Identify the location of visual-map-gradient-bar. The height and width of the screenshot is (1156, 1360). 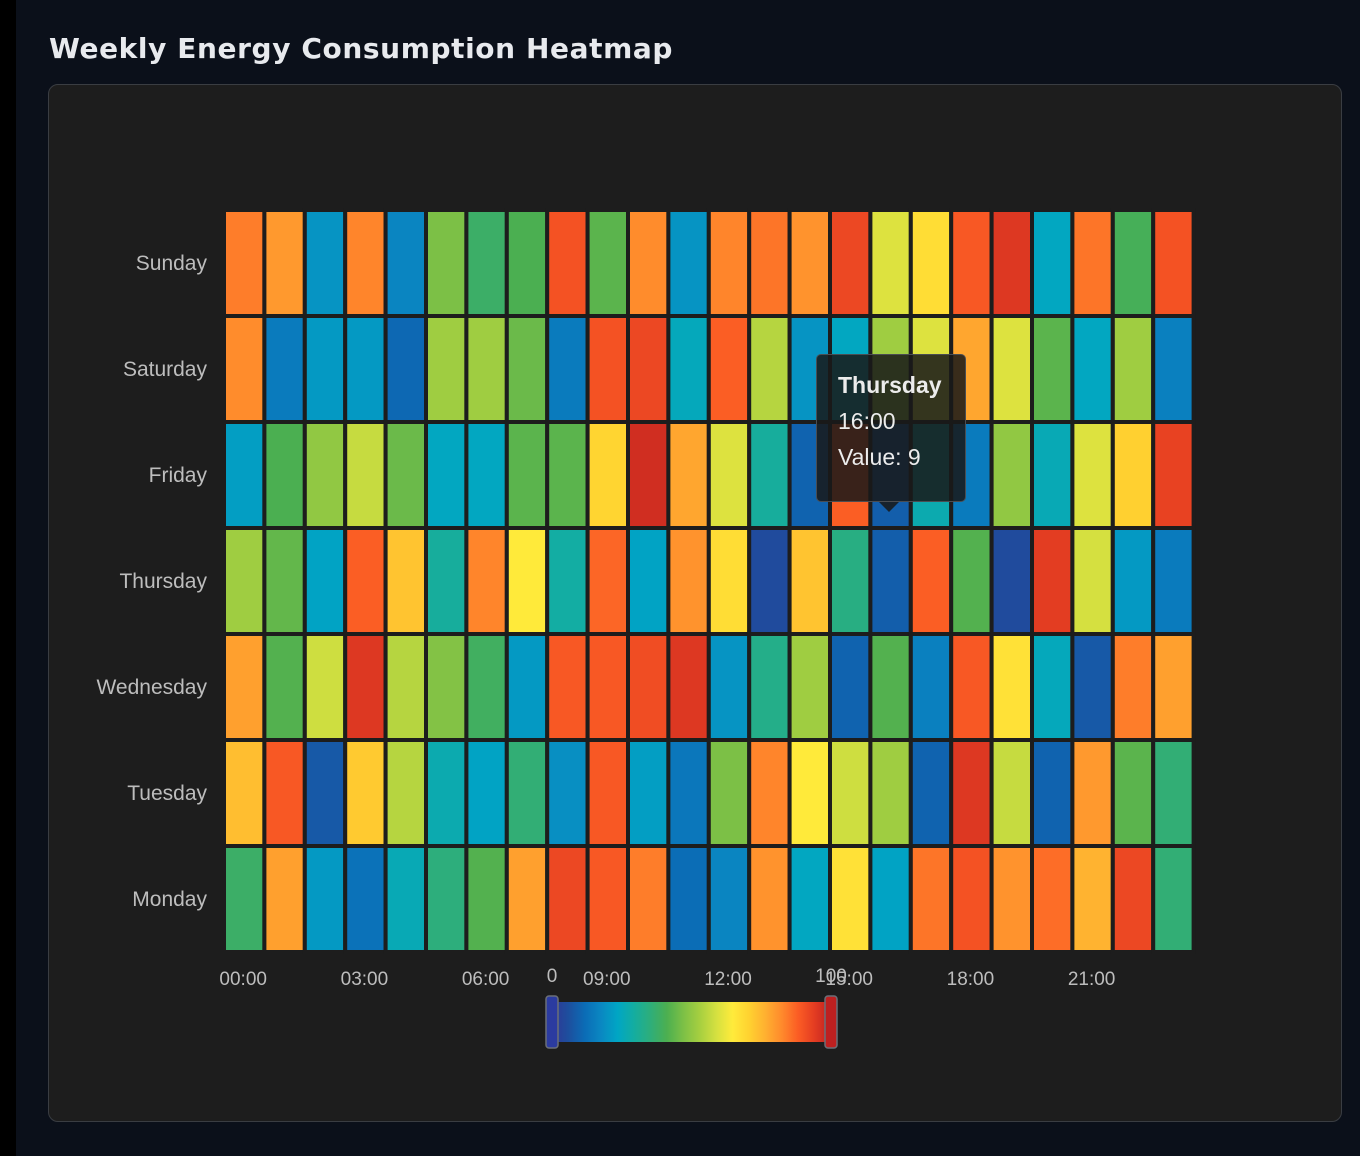
(691, 1022).